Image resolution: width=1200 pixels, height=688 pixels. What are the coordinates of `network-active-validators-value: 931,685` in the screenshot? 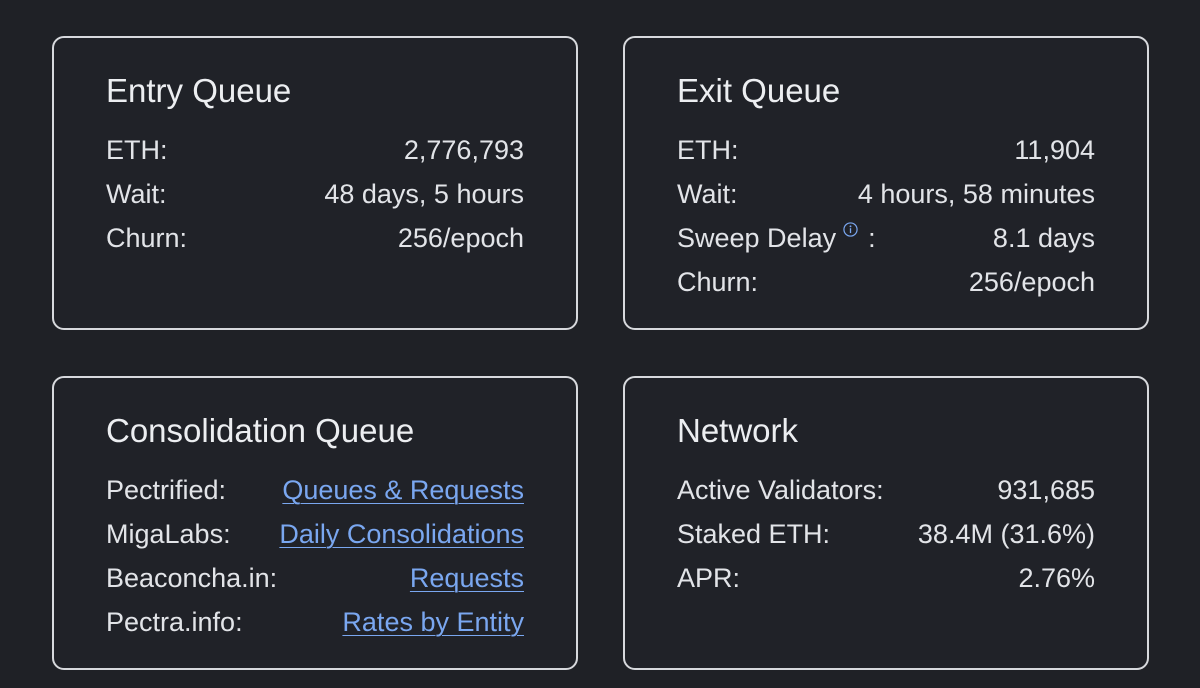 It's located at (1046, 490).